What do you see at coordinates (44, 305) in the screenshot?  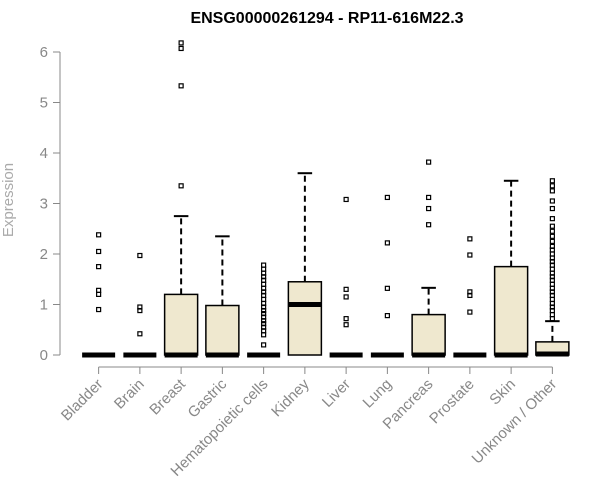 I see `y-tick-label: 1` at bounding box center [44, 305].